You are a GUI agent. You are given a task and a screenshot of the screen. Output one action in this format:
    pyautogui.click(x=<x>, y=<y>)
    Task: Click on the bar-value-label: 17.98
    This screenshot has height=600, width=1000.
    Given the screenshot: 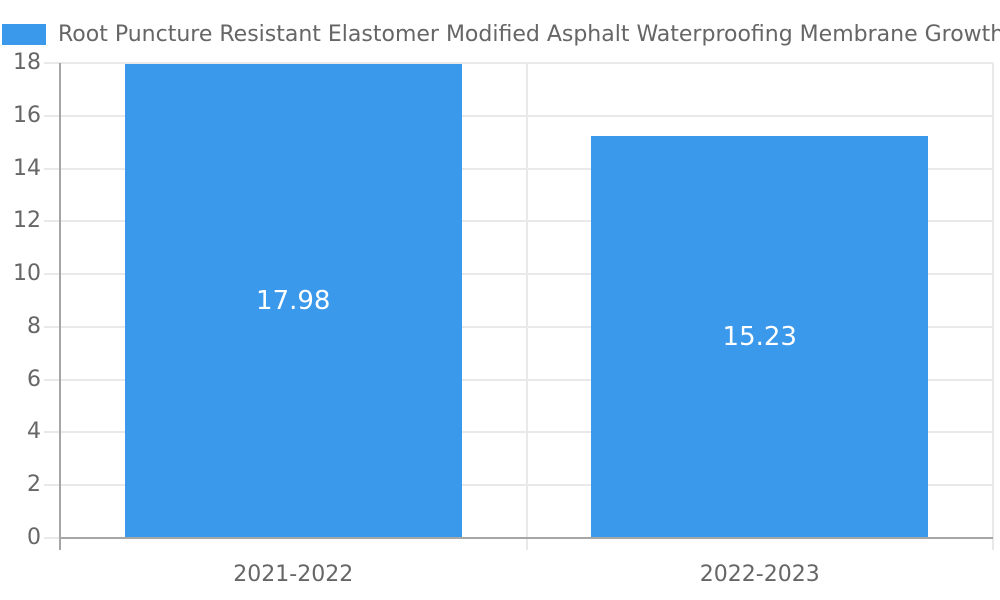 What is the action you would take?
    pyautogui.click(x=293, y=300)
    